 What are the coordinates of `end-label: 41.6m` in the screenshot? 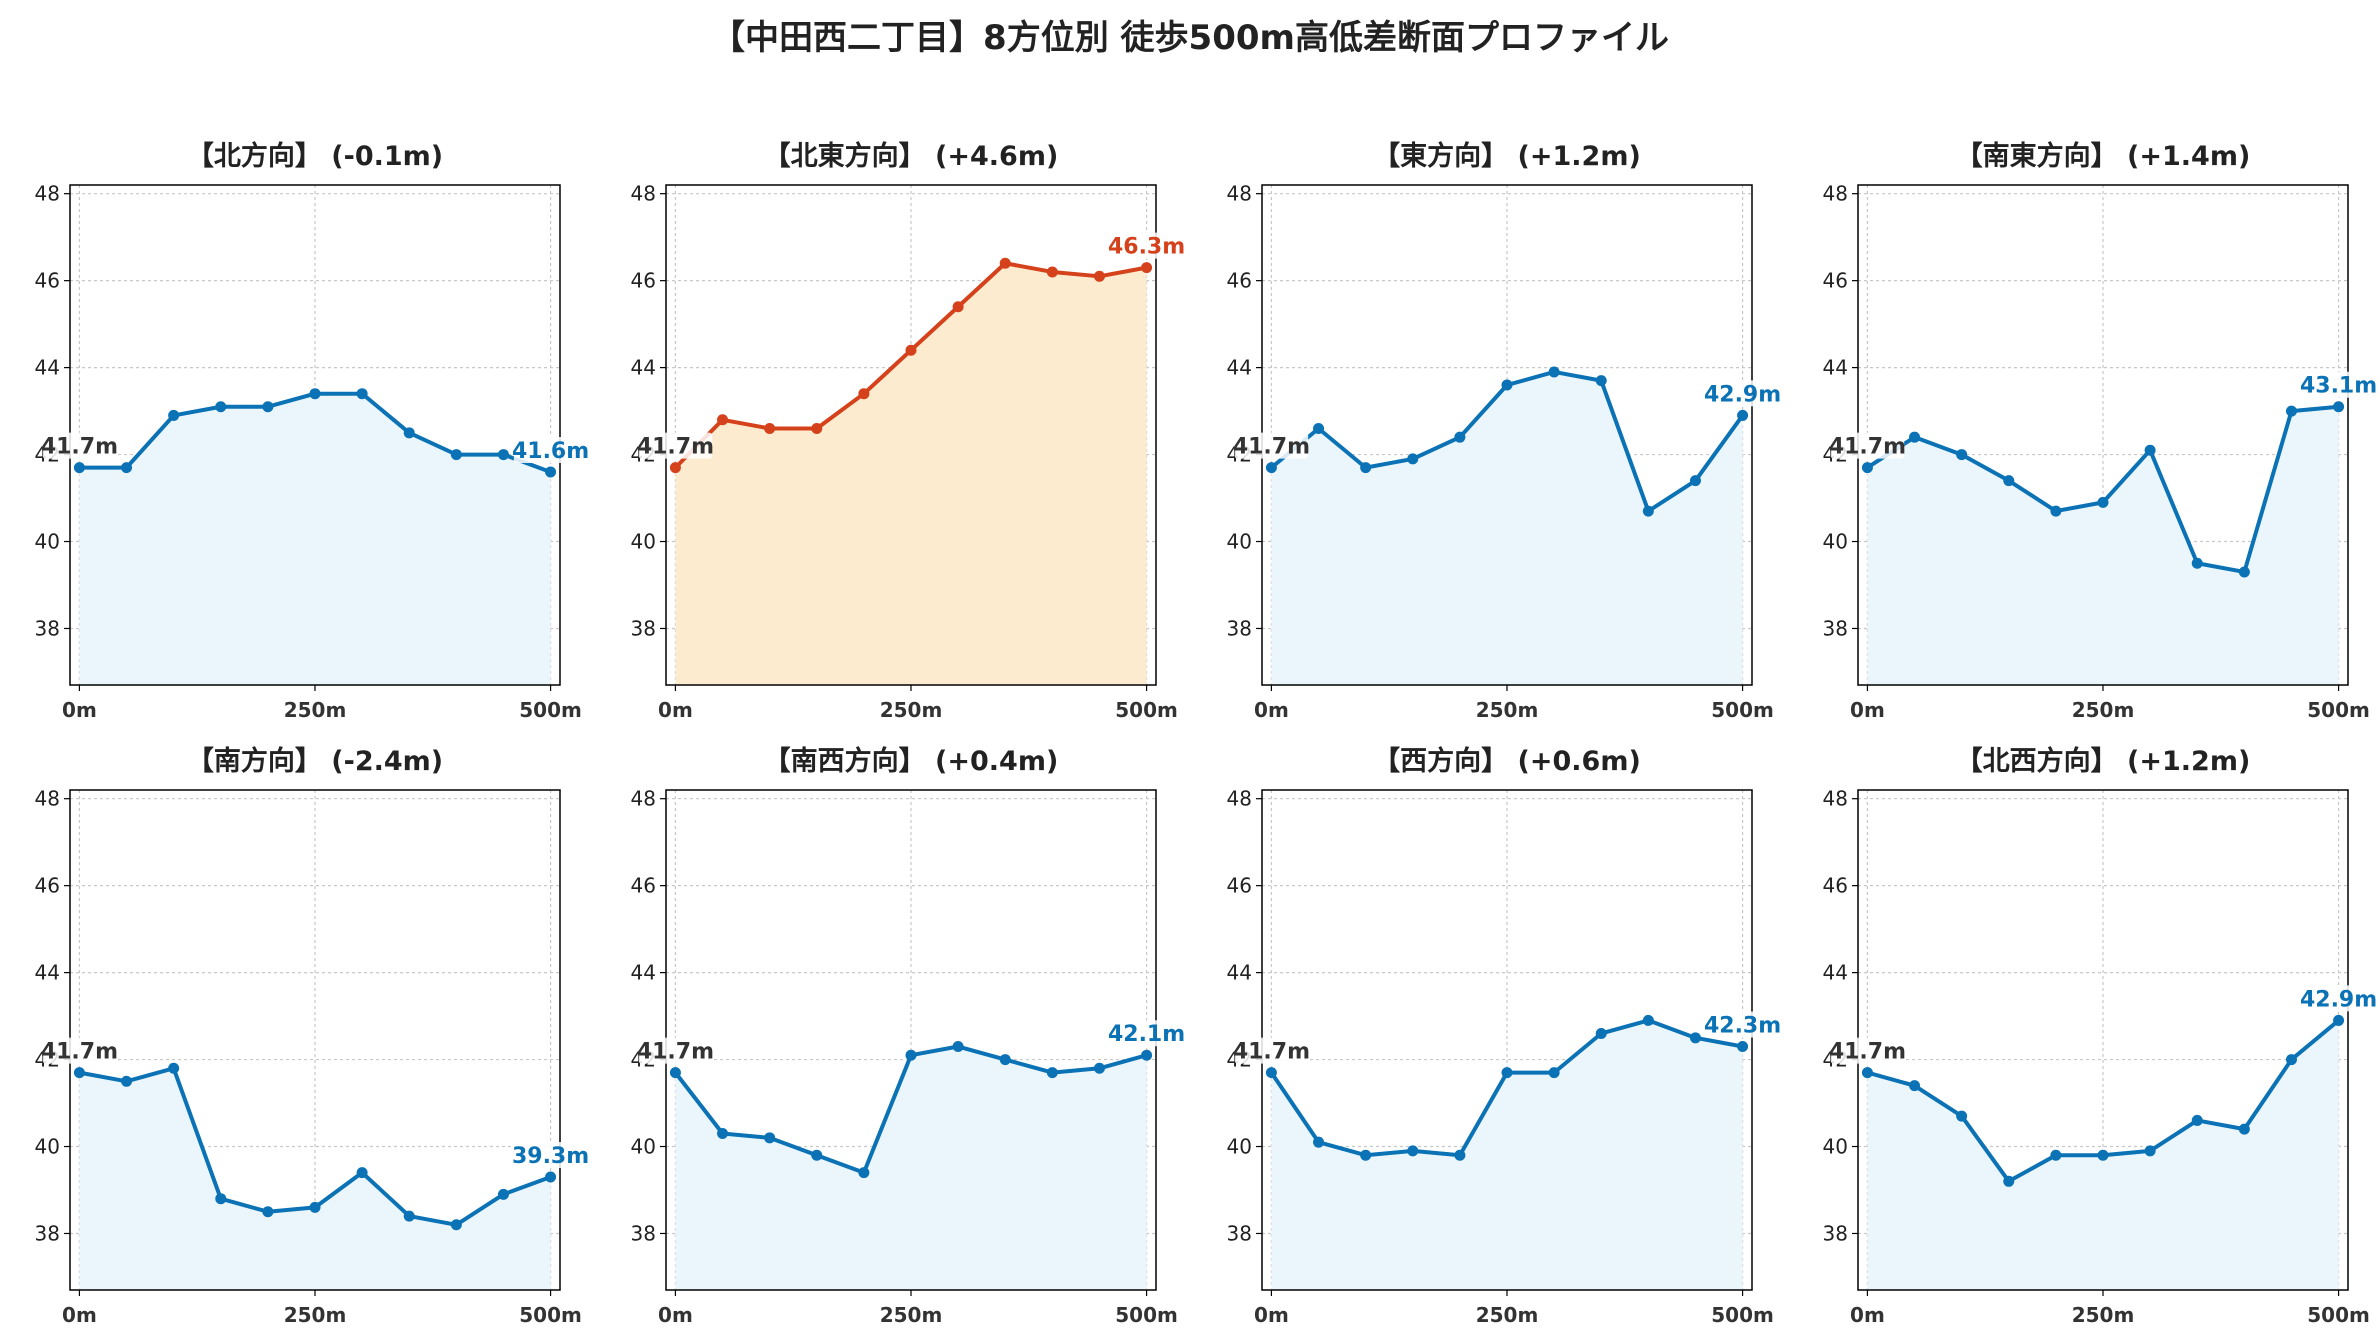 It's located at (550, 451).